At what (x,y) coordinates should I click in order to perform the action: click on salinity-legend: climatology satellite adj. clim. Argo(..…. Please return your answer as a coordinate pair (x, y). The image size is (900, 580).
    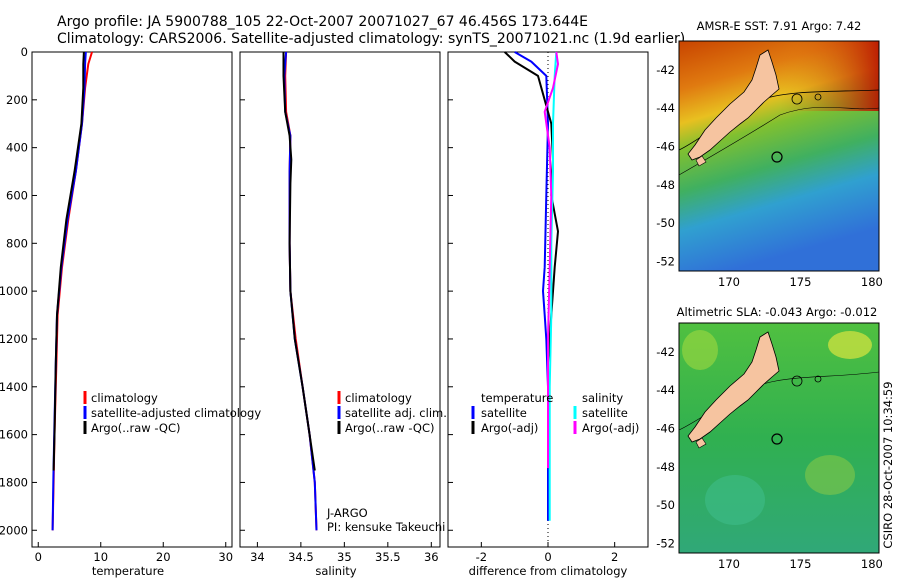
    Looking at the image, I should click on (392, 413).